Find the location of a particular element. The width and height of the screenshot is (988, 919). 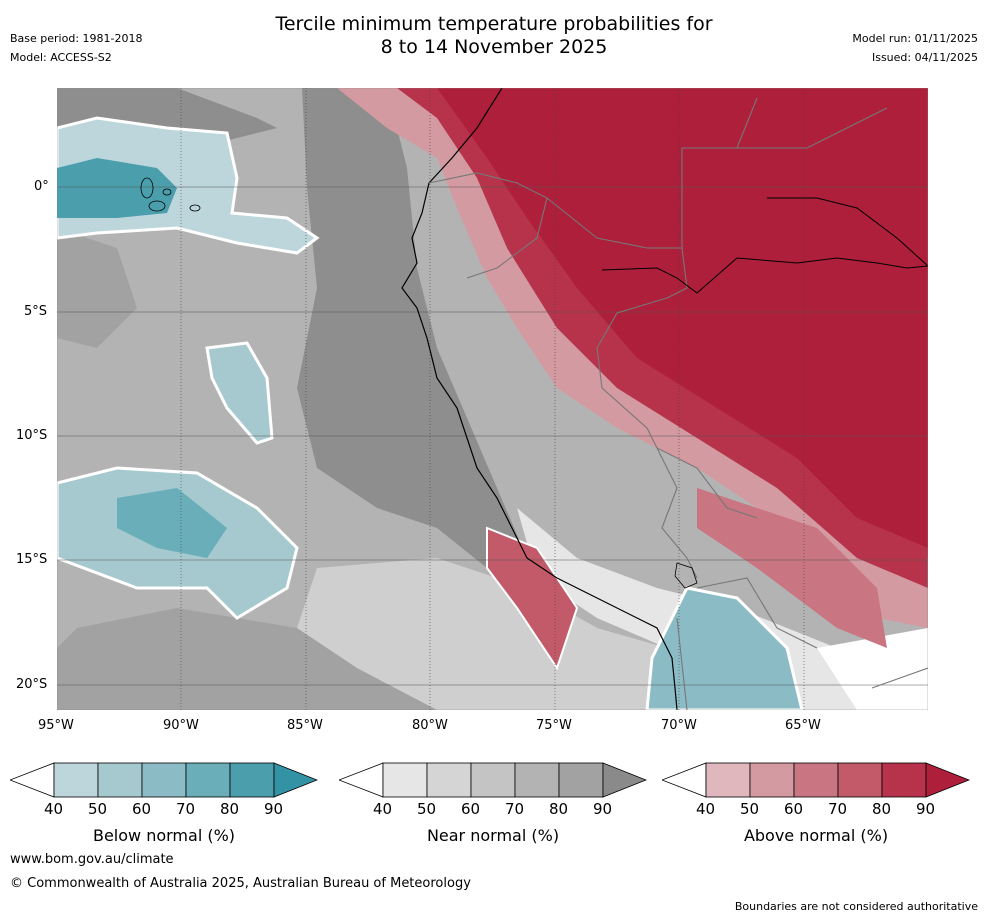

below-normal-blob-central is located at coordinates (239, 393).